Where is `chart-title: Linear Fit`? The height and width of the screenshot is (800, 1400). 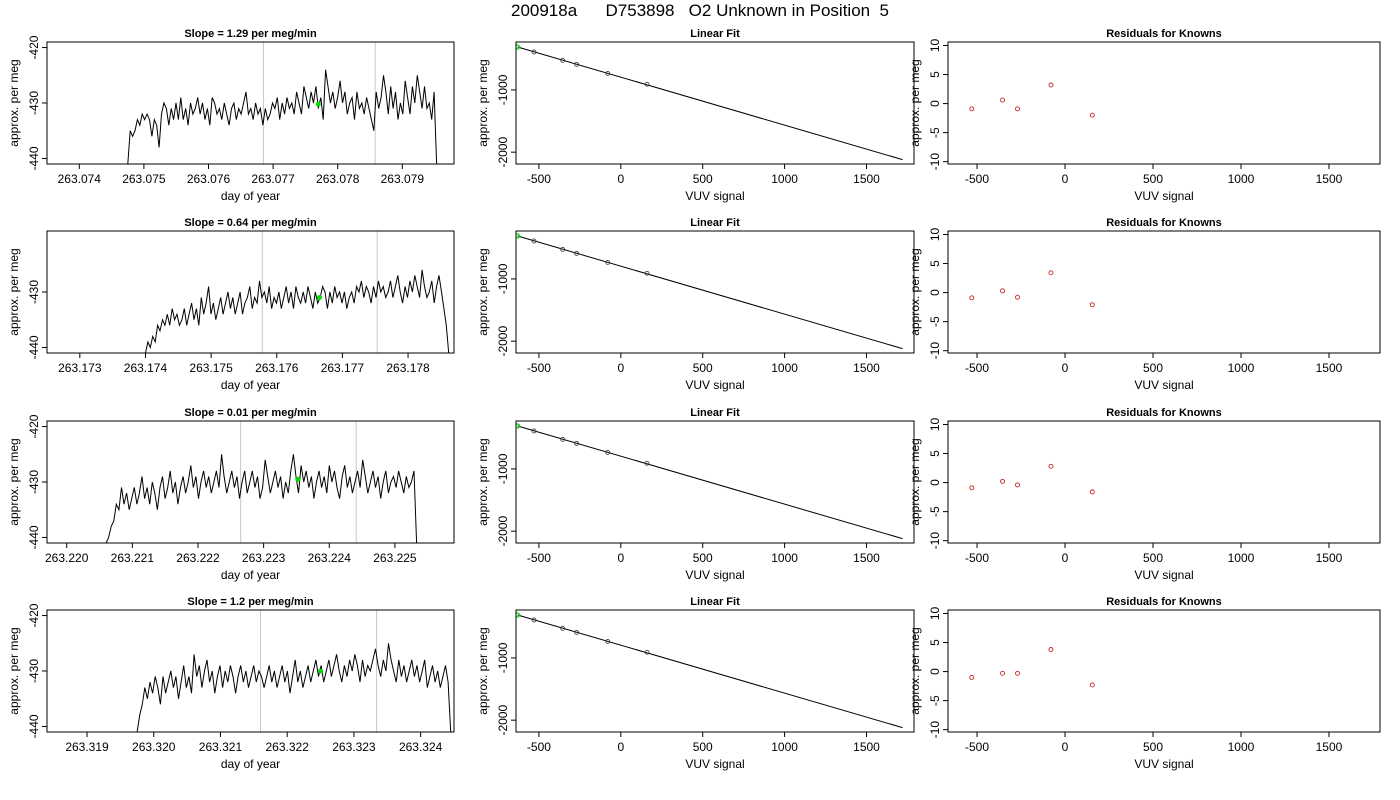 chart-title: Linear Fit is located at coordinates (715, 34).